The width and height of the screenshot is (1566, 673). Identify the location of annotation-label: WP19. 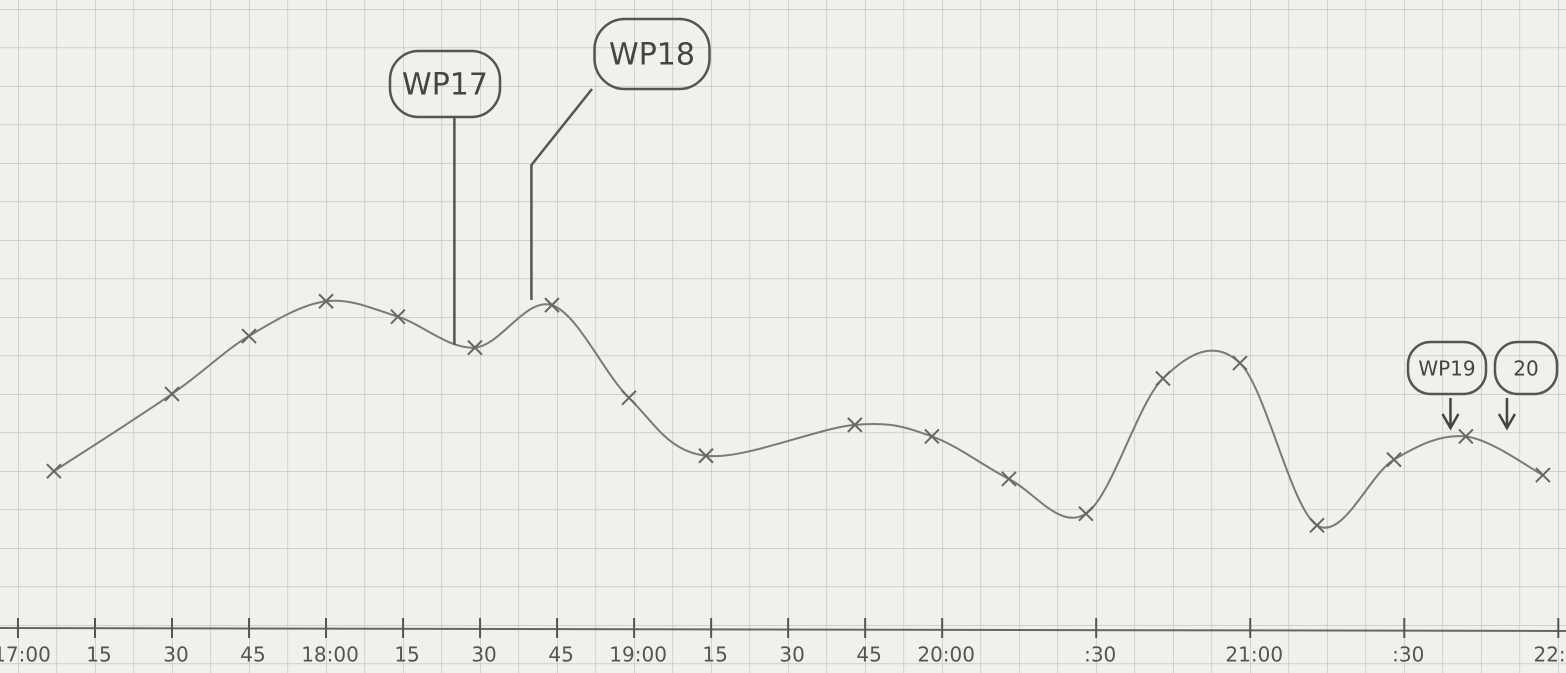
(1446, 369).